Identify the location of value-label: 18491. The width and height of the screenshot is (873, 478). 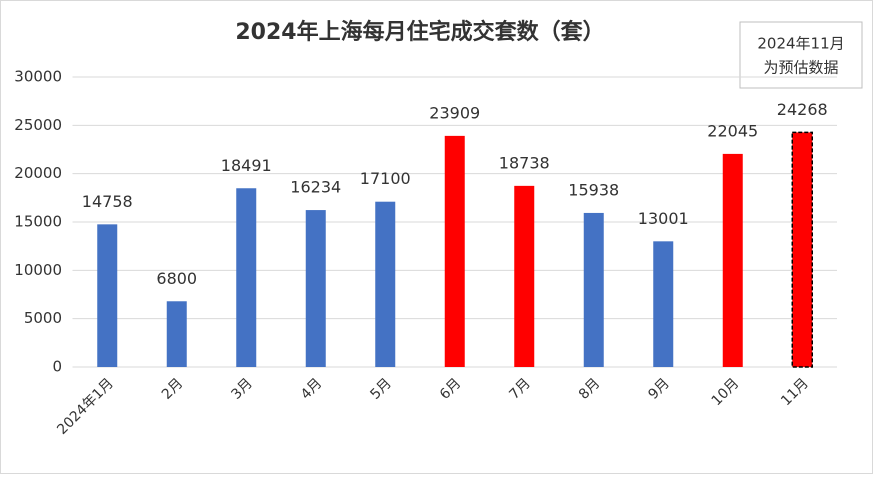
(246, 165).